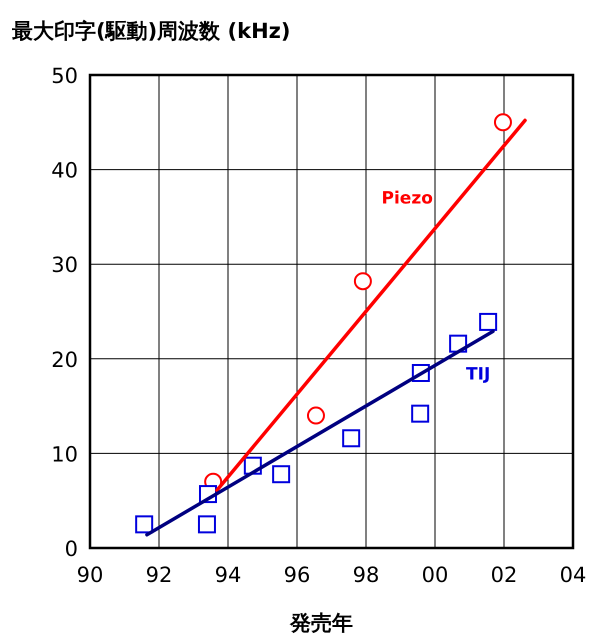  I want to click on x-axis-title: 発売年, so click(321, 623).